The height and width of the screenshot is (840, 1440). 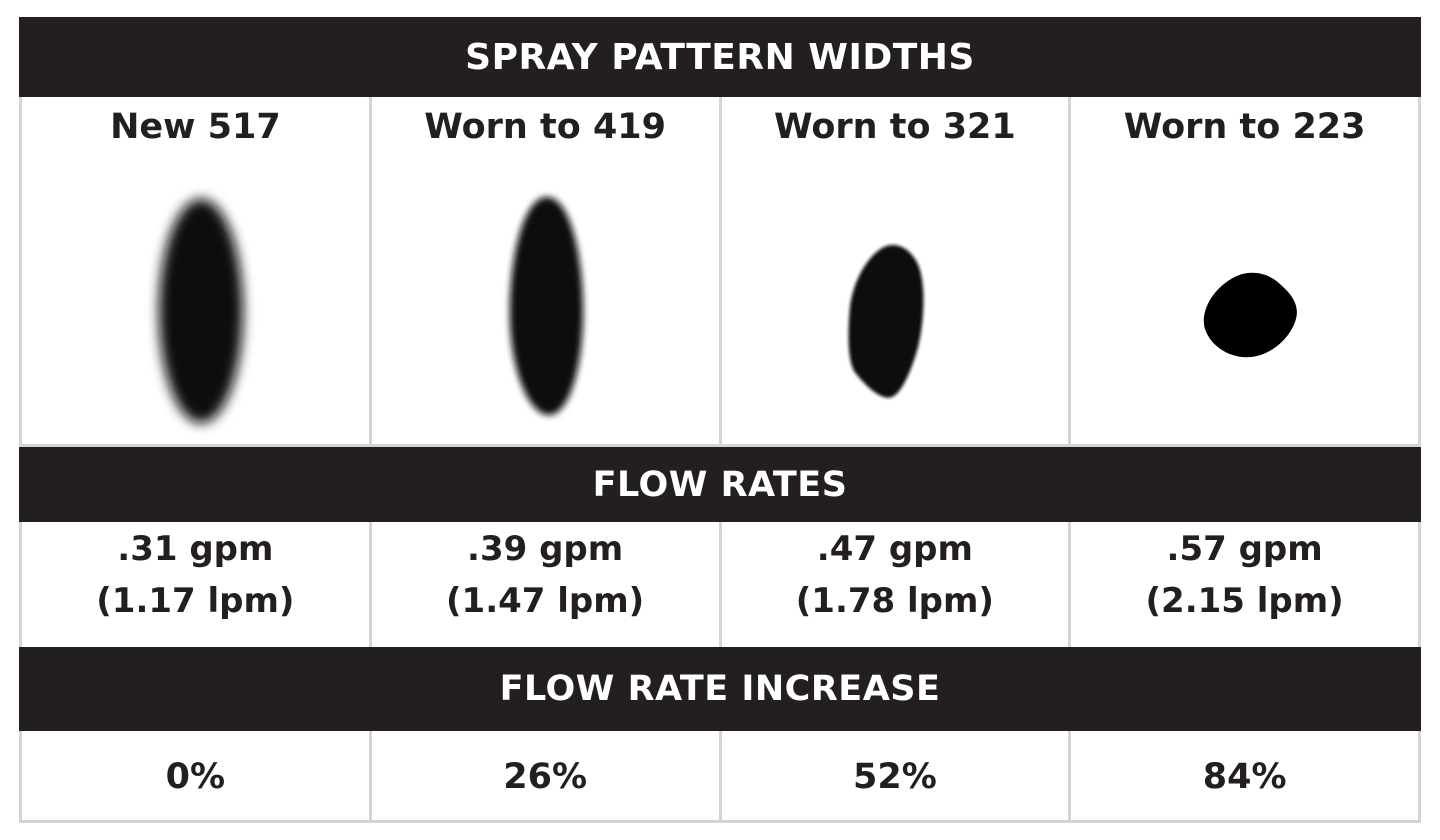 I want to click on flow-gpm: .39 gpm, so click(x=545, y=549).